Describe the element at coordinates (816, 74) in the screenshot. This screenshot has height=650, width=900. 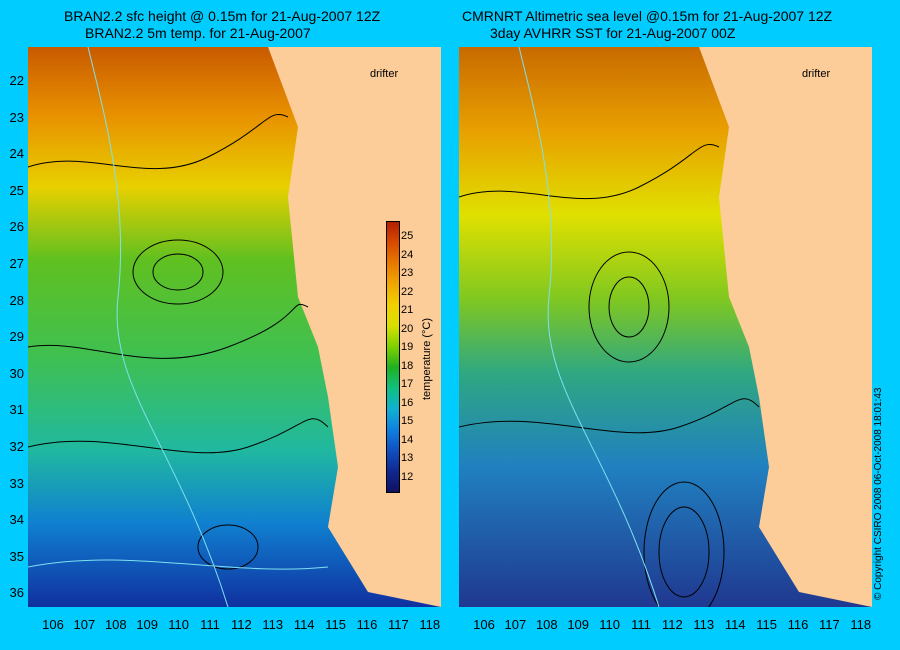
I see `right-drifter-label: drifter` at that location.